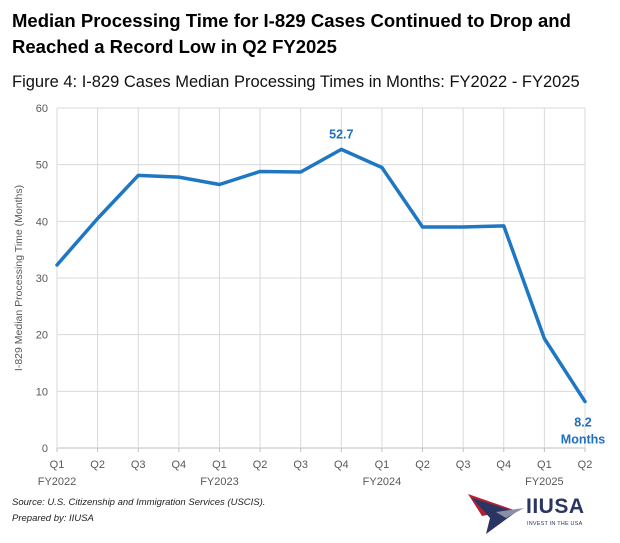 The image size is (620, 543). I want to click on y-tick-label: 20, so click(42, 336).